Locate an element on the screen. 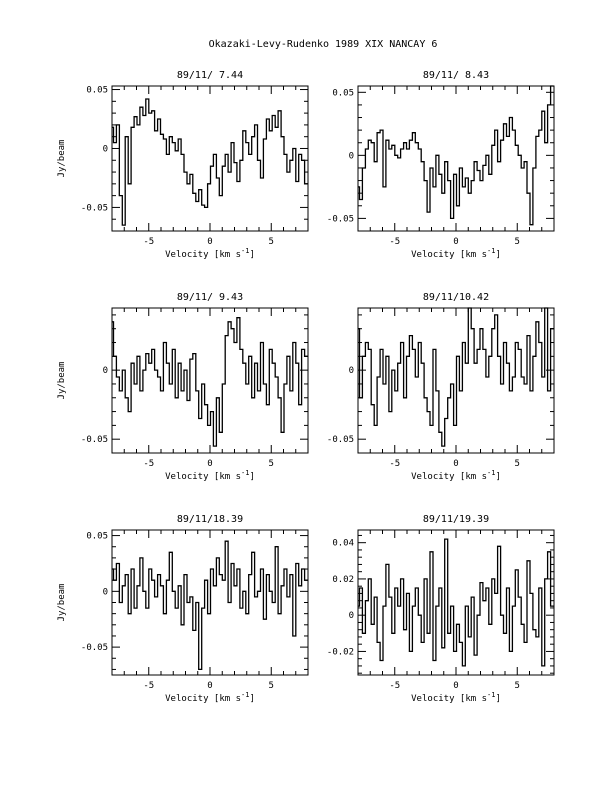  y-tick-label: -0.02 is located at coordinates (340, 652).